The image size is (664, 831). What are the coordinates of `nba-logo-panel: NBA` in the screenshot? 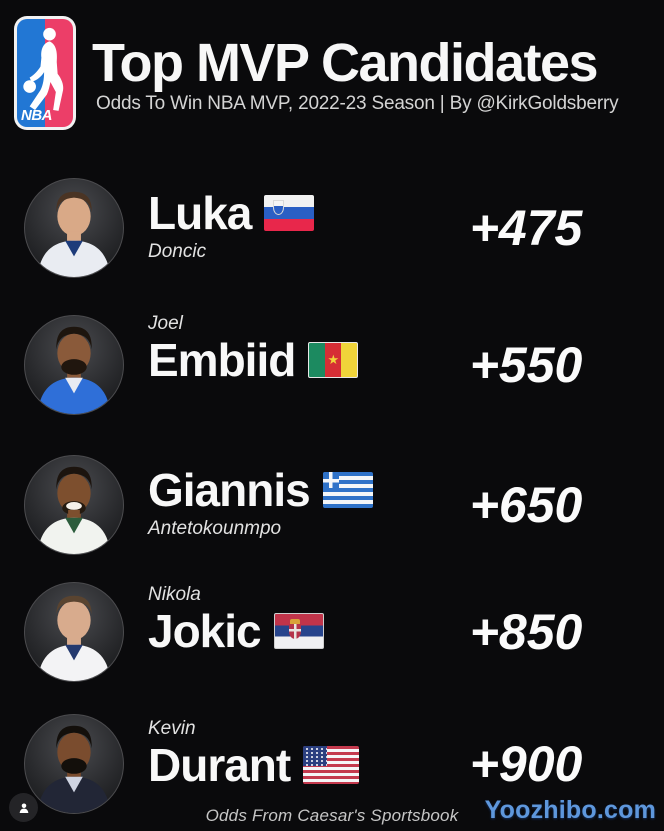 It's located at (45, 73).